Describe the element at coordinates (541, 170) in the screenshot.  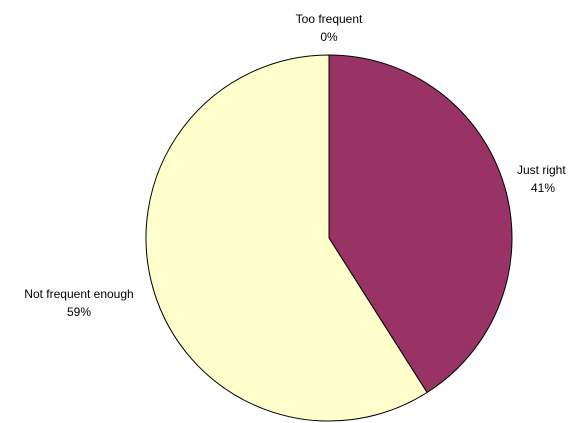
I see `slice-label-just-right: Just right` at that location.